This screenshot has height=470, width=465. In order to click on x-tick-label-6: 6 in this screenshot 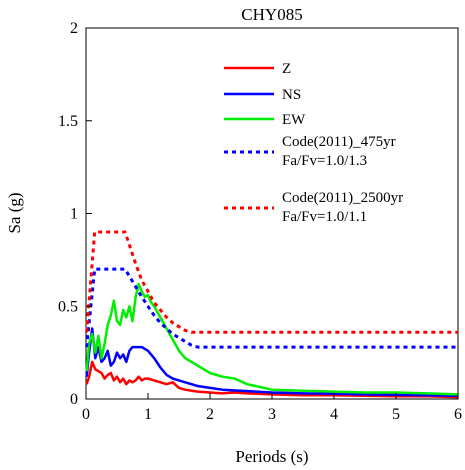, I will do `click(458, 414)`.